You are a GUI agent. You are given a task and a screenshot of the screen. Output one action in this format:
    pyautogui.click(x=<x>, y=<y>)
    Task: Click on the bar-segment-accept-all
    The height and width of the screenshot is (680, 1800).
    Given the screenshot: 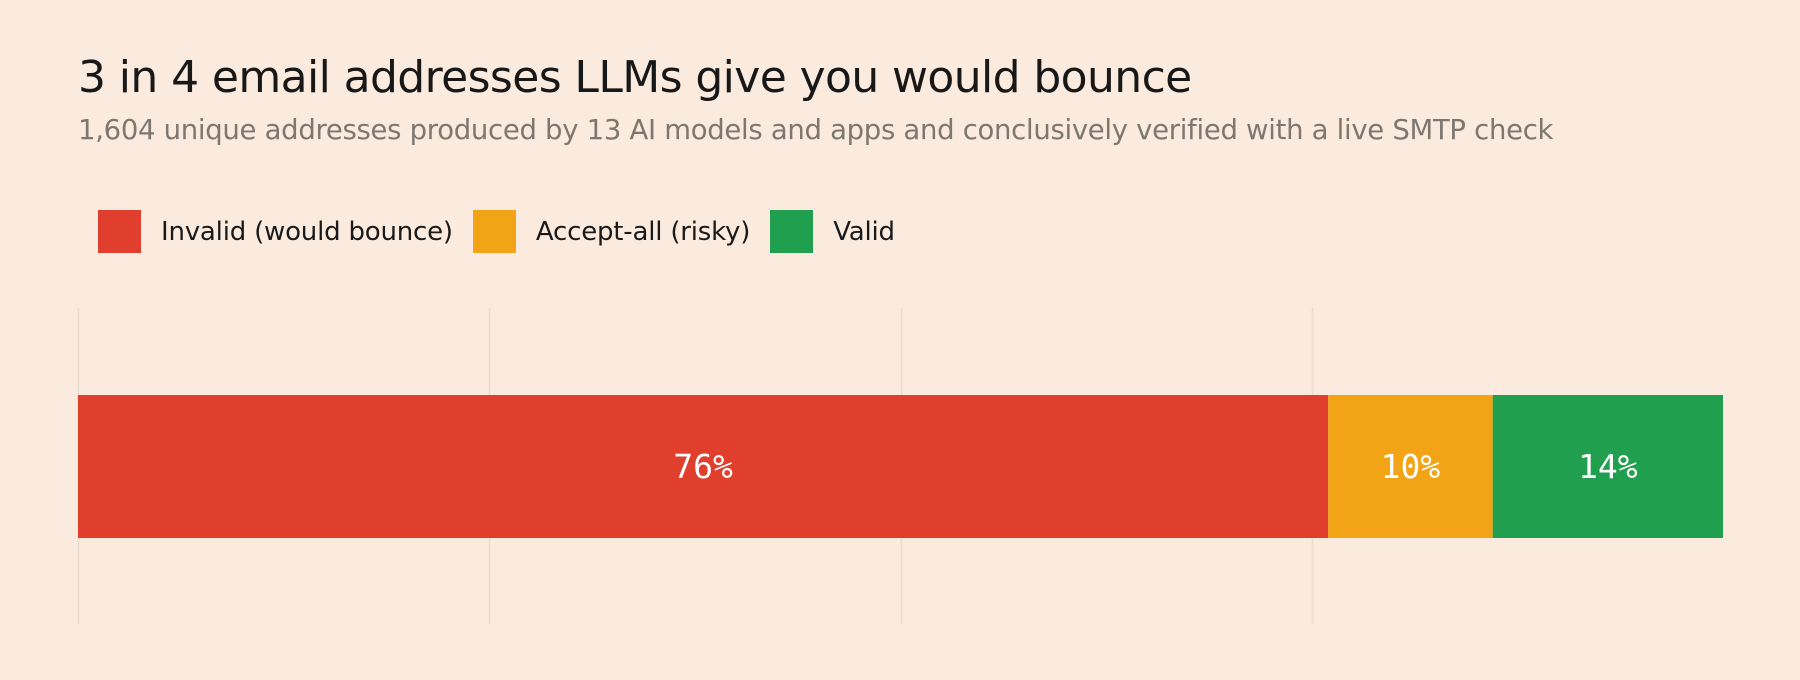 What is the action you would take?
    pyautogui.click(x=1410, y=466)
    